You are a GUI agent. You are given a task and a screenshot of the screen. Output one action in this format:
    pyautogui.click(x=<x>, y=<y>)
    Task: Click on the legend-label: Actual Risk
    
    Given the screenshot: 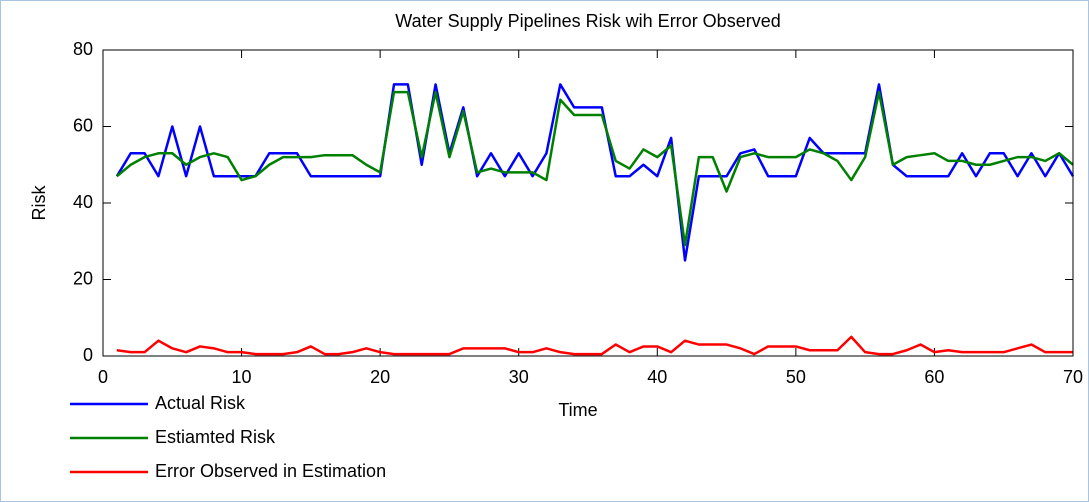 What is the action you would take?
    pyautogui.click(x=200, y=403)
    